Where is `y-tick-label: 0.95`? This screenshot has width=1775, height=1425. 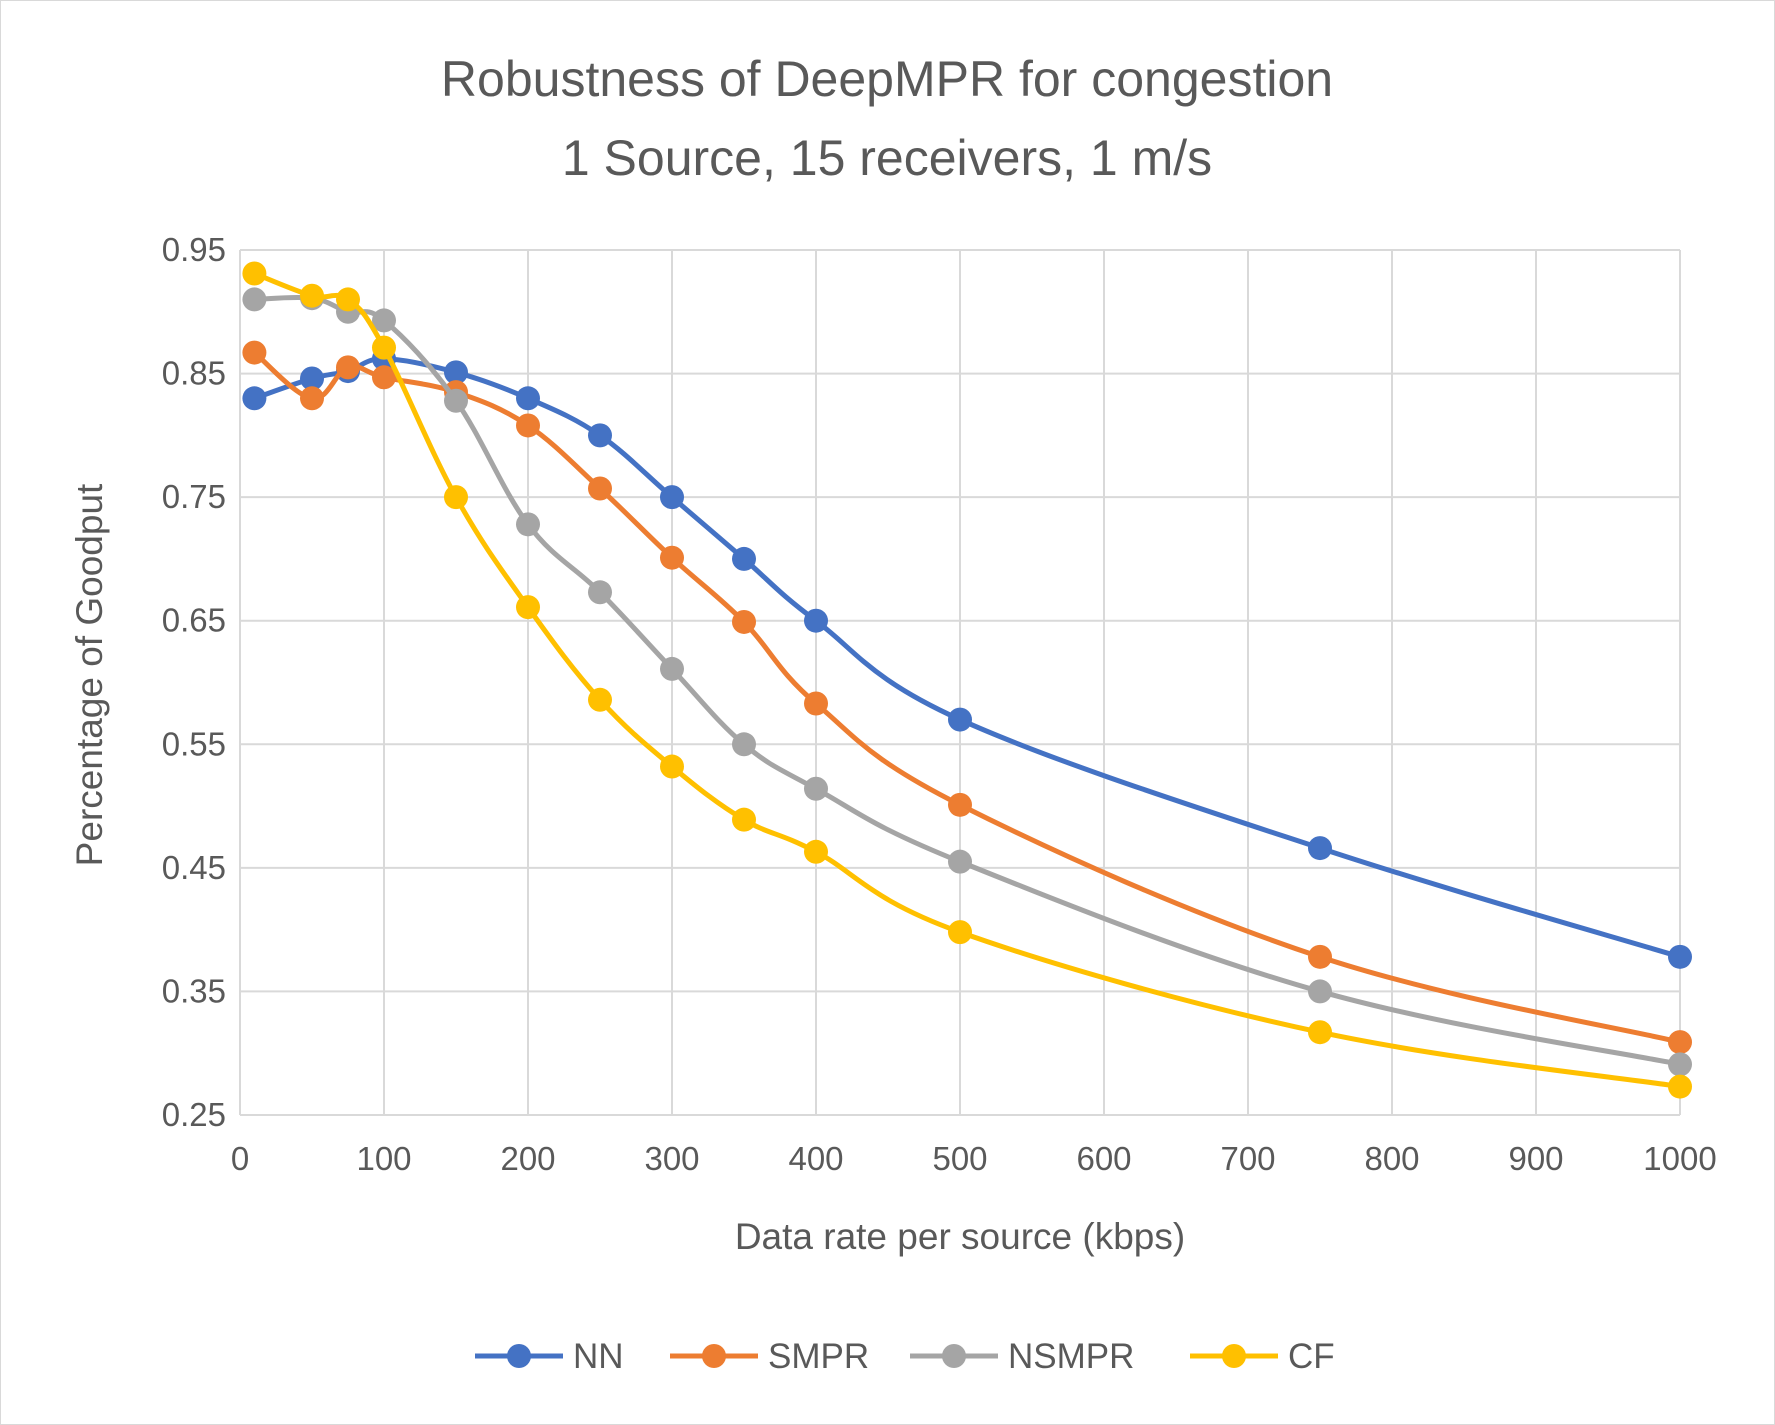 y-tick-label: 0.95 is located at coordinates (194, 249).